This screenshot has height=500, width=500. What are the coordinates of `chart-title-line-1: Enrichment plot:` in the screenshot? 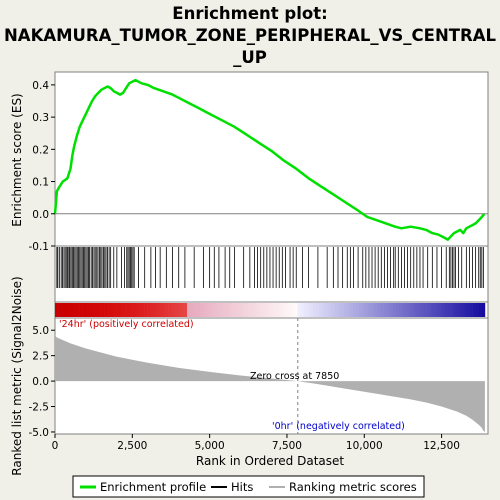 It's located at (249, 13).